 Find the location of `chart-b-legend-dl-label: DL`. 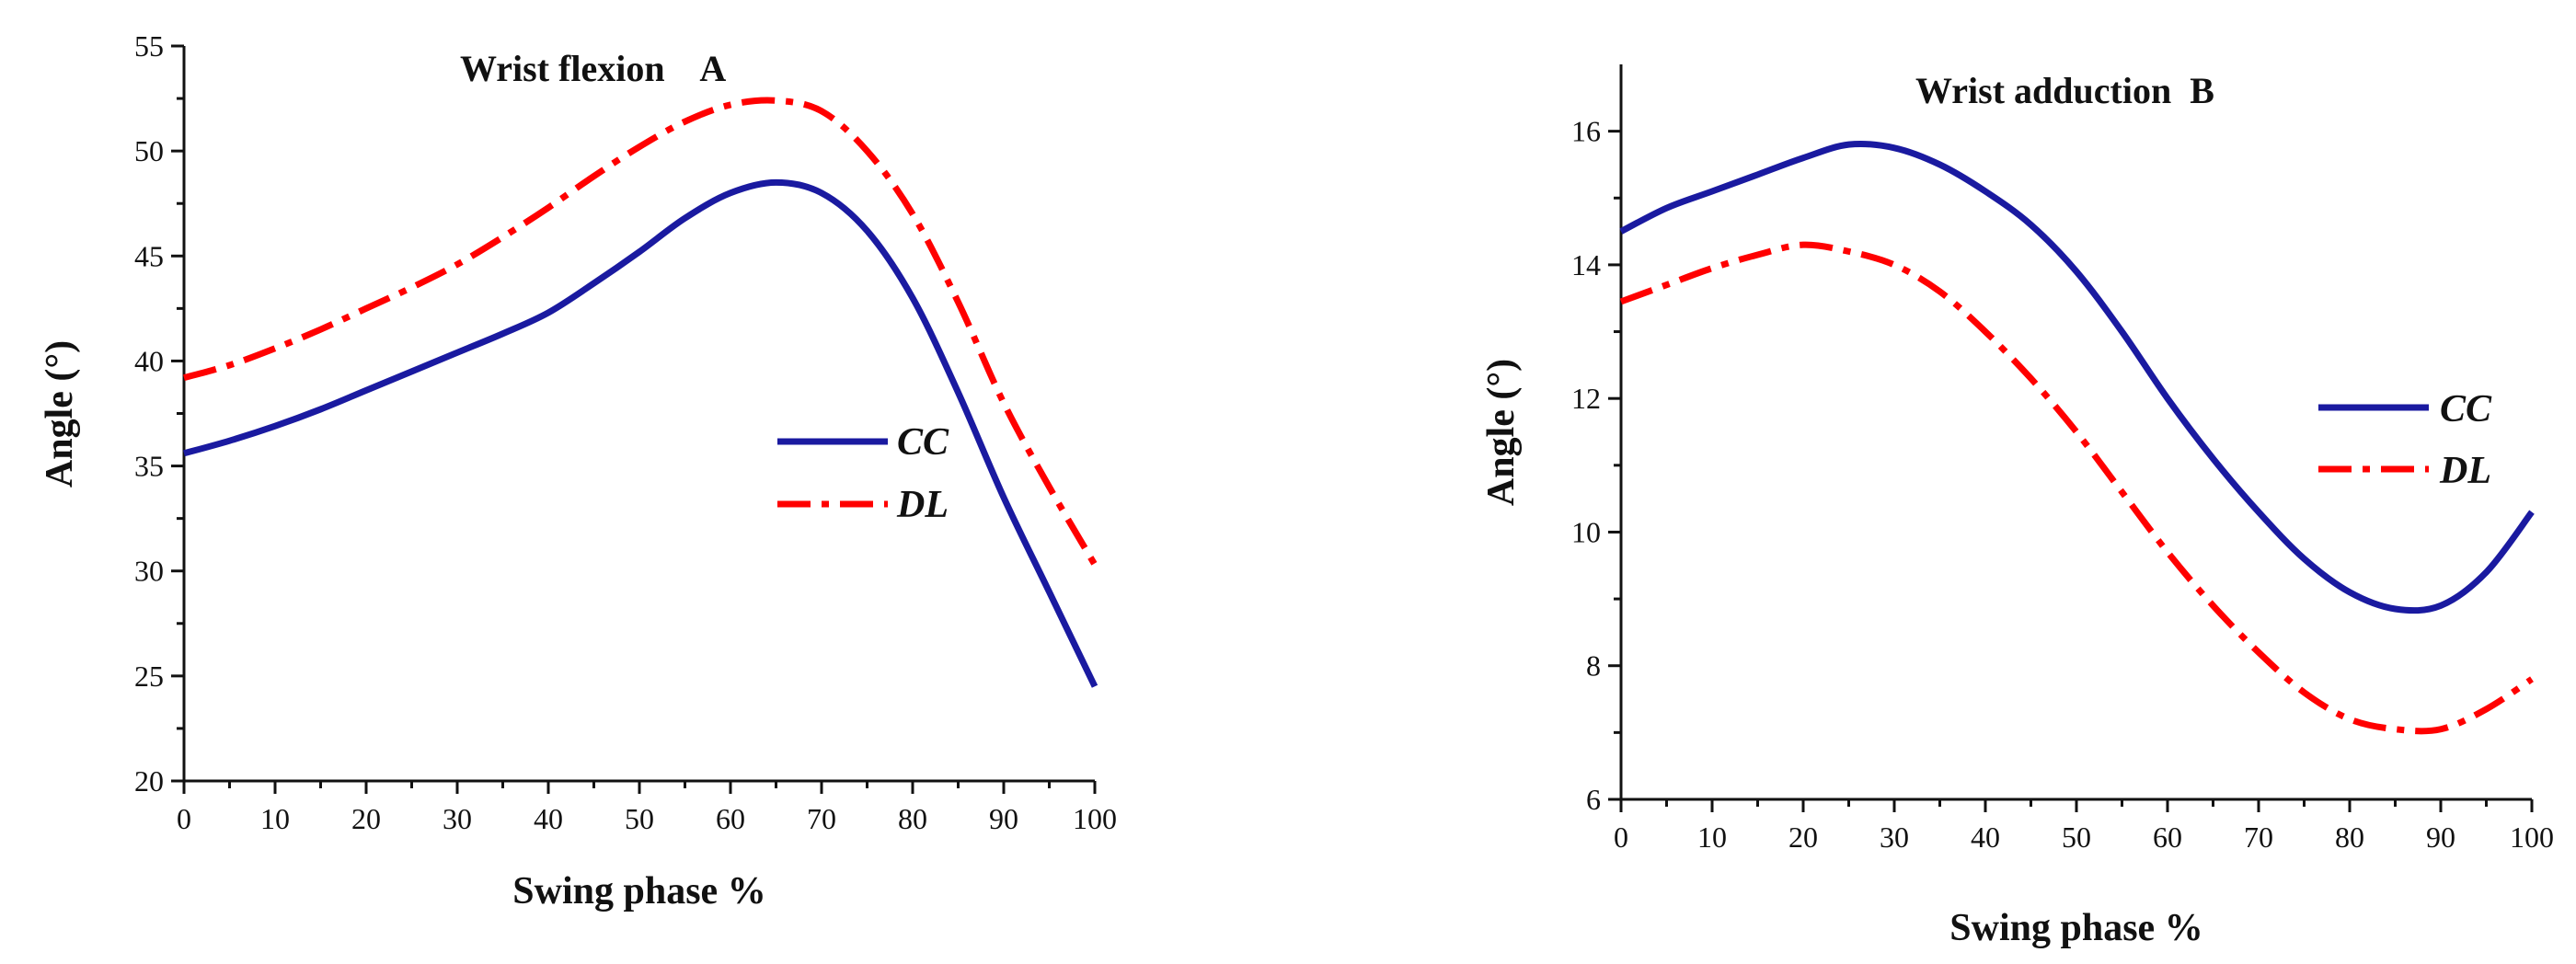

chart-b-legend-dl-label: DL is located at coordinates (2465, 471).